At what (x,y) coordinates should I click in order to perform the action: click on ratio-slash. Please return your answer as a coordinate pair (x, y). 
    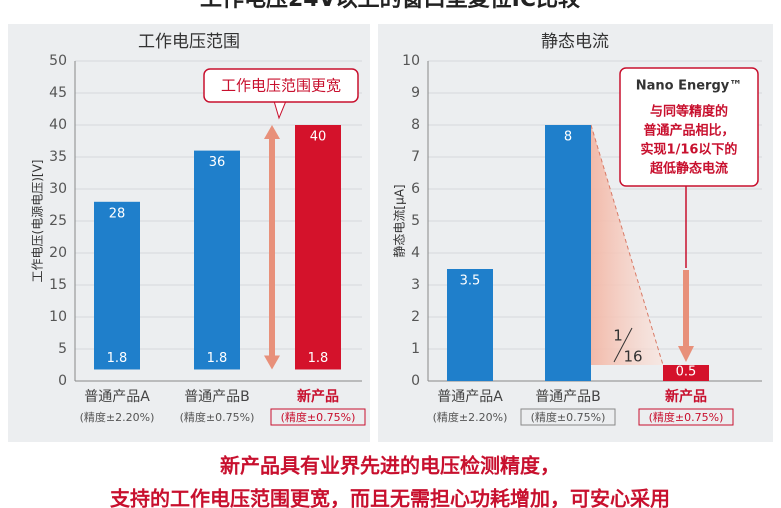
    Looking at the image, I should click on (623, 345).